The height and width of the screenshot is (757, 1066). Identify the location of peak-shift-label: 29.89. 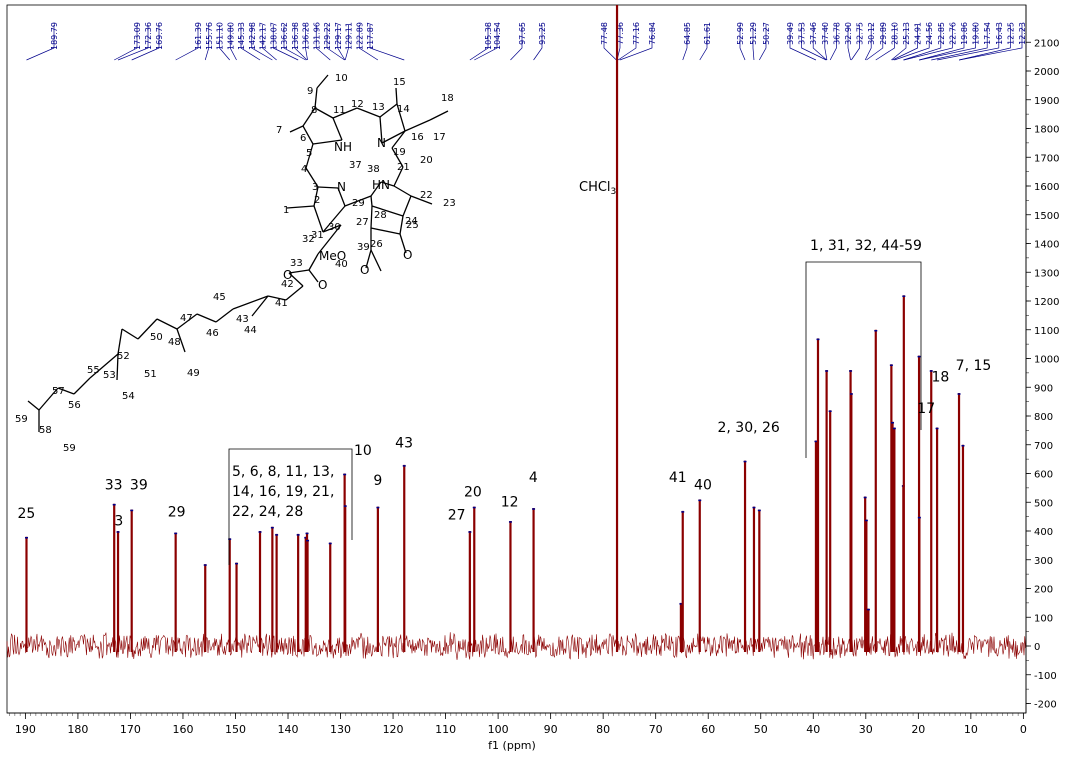
(883, 33).